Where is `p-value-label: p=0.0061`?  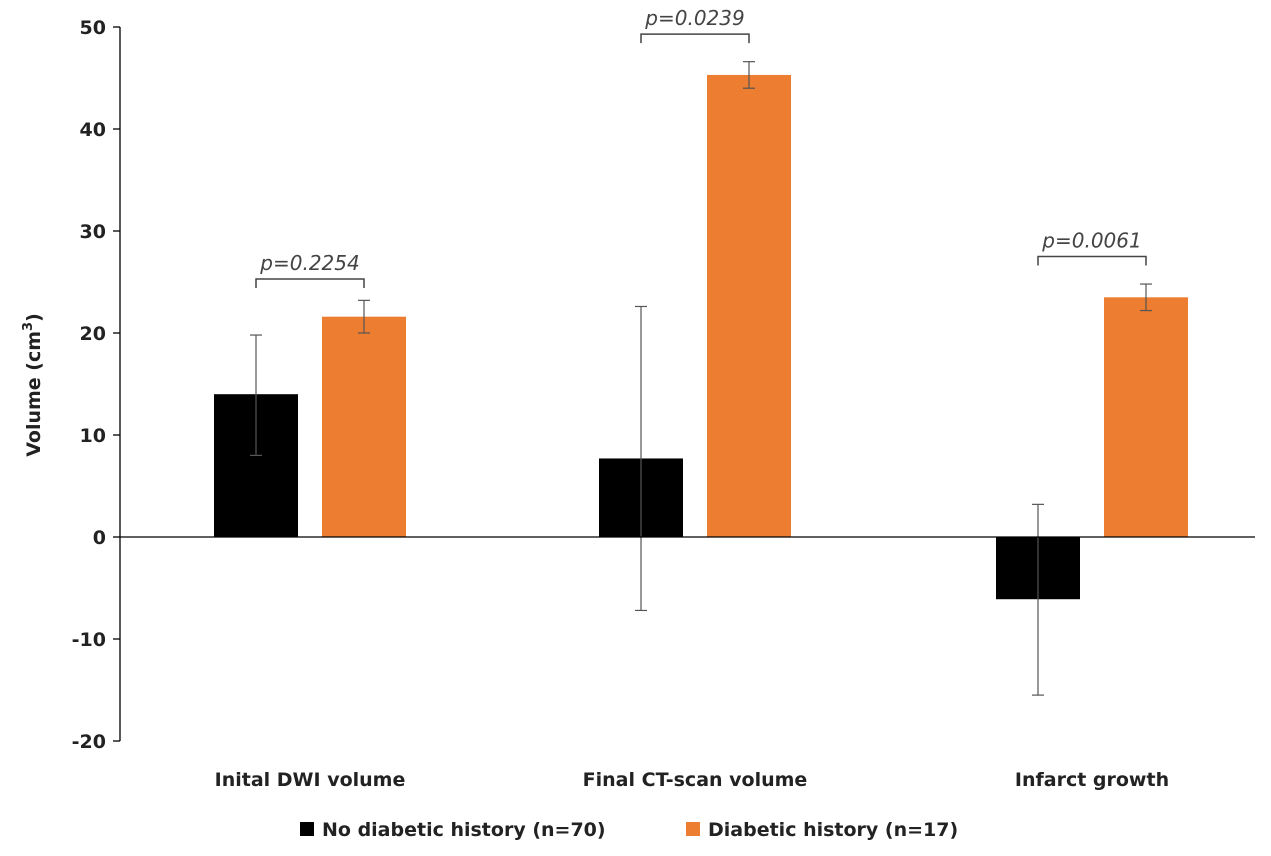 p-value-label: p=0.0061 is located at coordinates (1091, 241).